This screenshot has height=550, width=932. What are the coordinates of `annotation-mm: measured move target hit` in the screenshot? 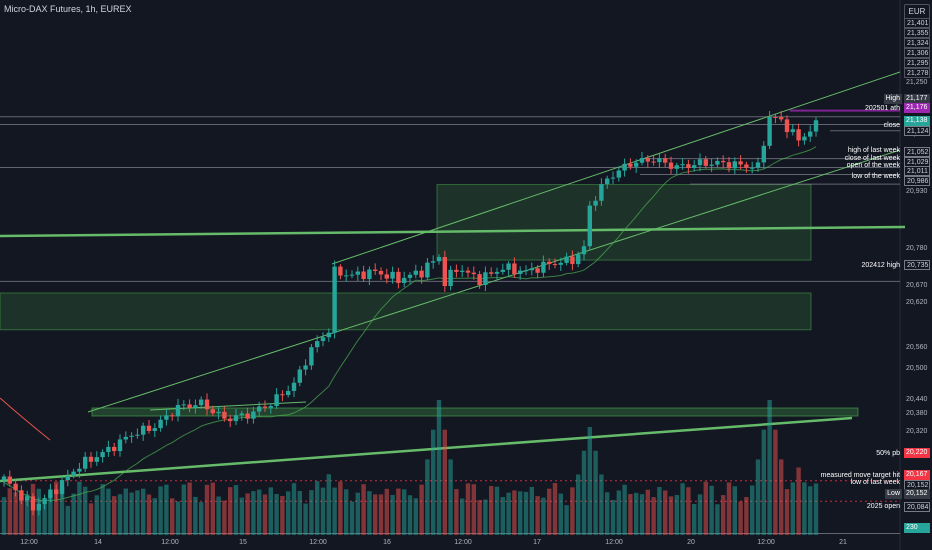 It's located at (860, 475).